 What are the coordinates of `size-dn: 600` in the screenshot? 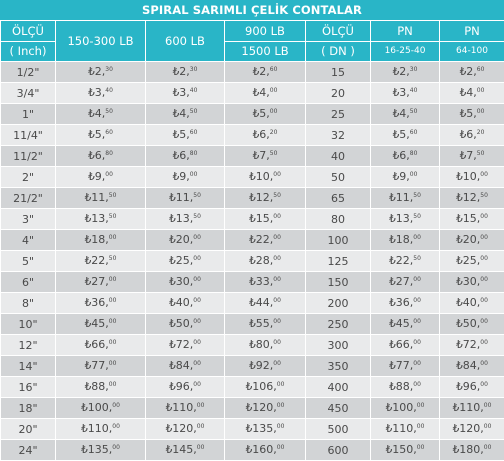 It's located at (338, 450).